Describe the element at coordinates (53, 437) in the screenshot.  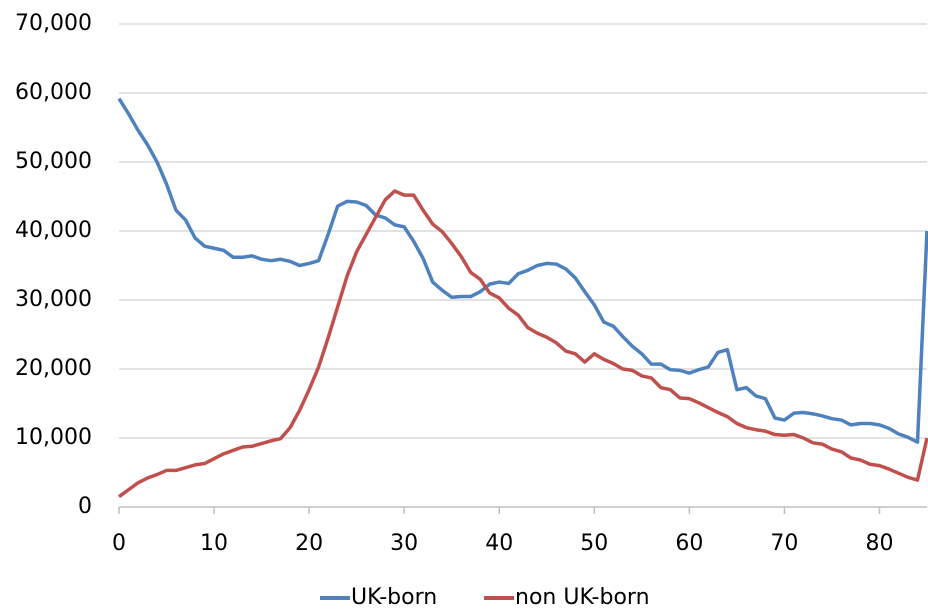
I see `y-tick-label: 10,000` at that location.